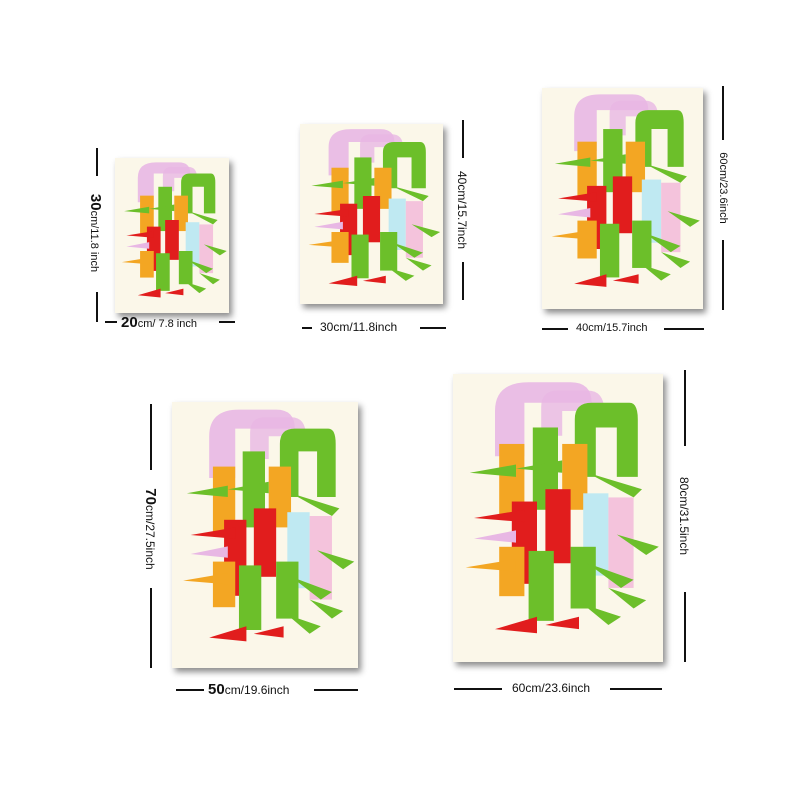  I want to click on height-label-50x70: 70cm/27.5inch, so click(150, 529).